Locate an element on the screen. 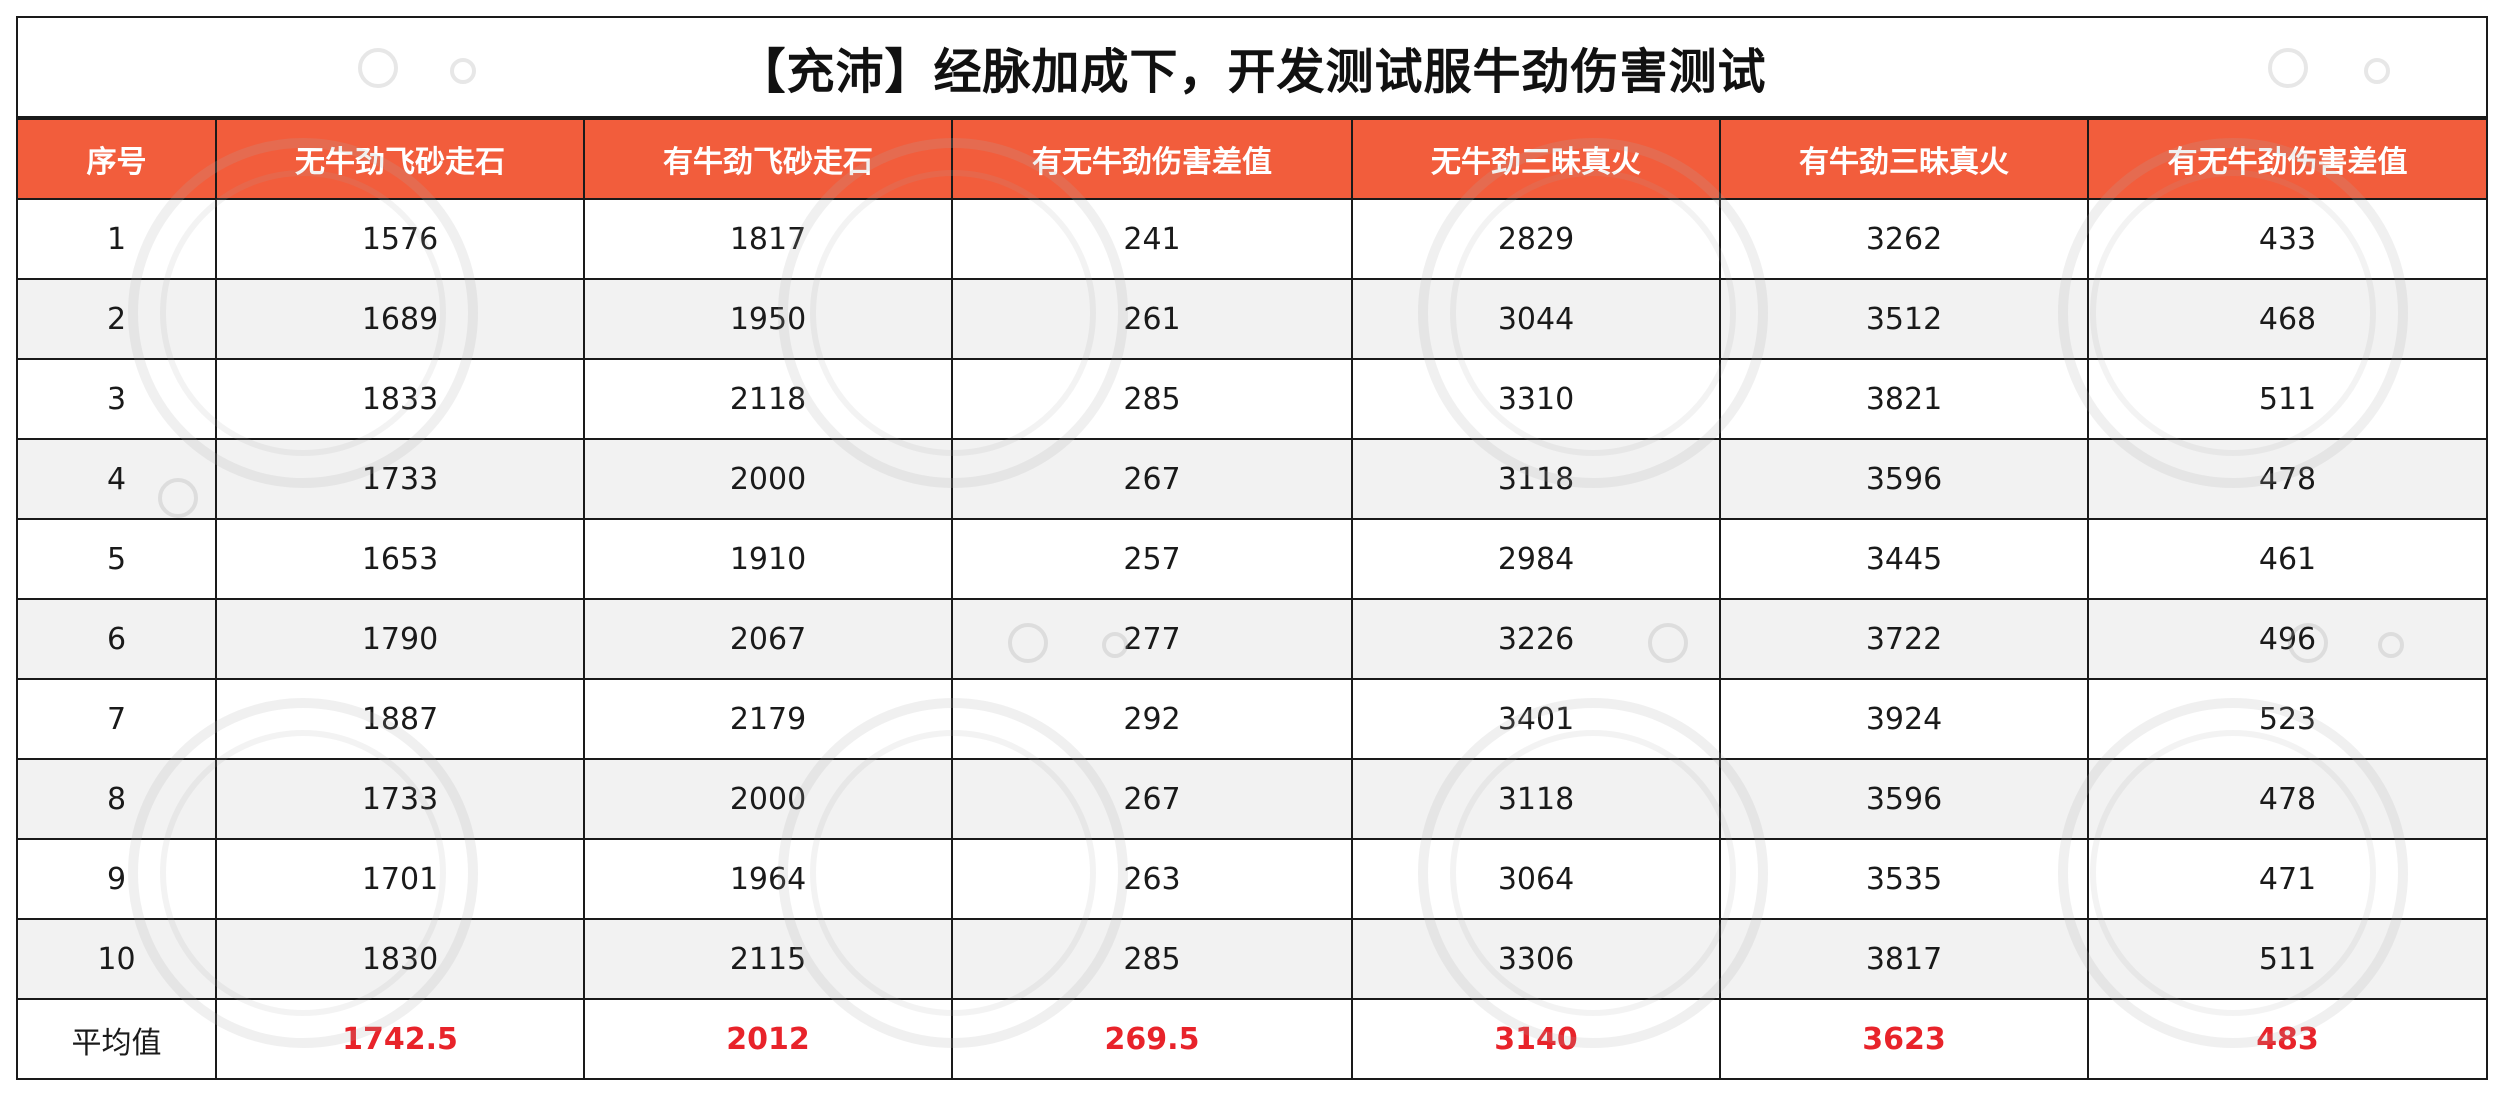  table-cell: 4 is located at coordinates (117, 479).